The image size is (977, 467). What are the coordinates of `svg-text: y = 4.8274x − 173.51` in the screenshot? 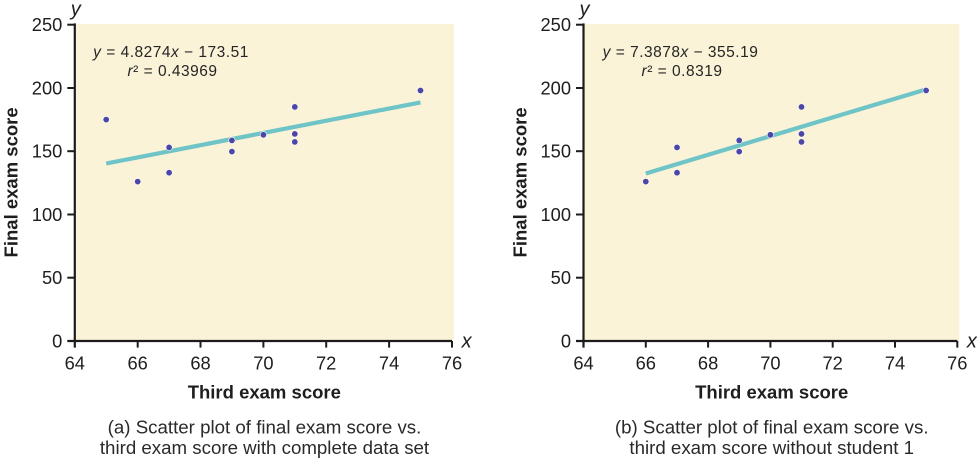 It's located at (170, 52).